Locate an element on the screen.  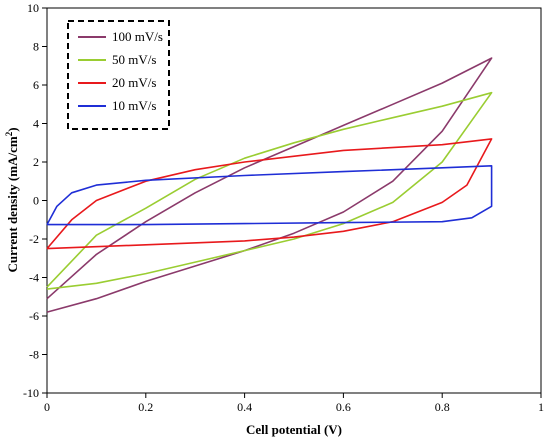
y-tick-label: 2 is located at coordinates (36, 162).